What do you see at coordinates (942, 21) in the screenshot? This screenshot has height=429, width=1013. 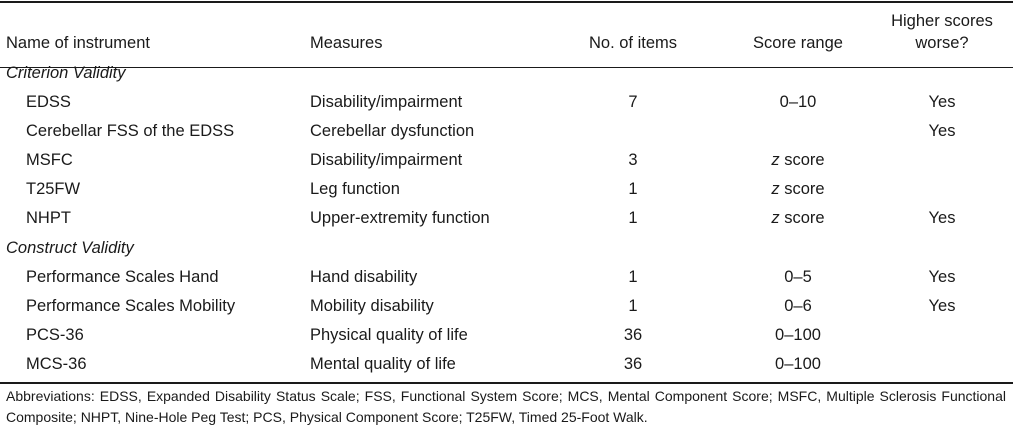 I see `header-worse-line1: Higher scores` at bounding box center [942, 21].